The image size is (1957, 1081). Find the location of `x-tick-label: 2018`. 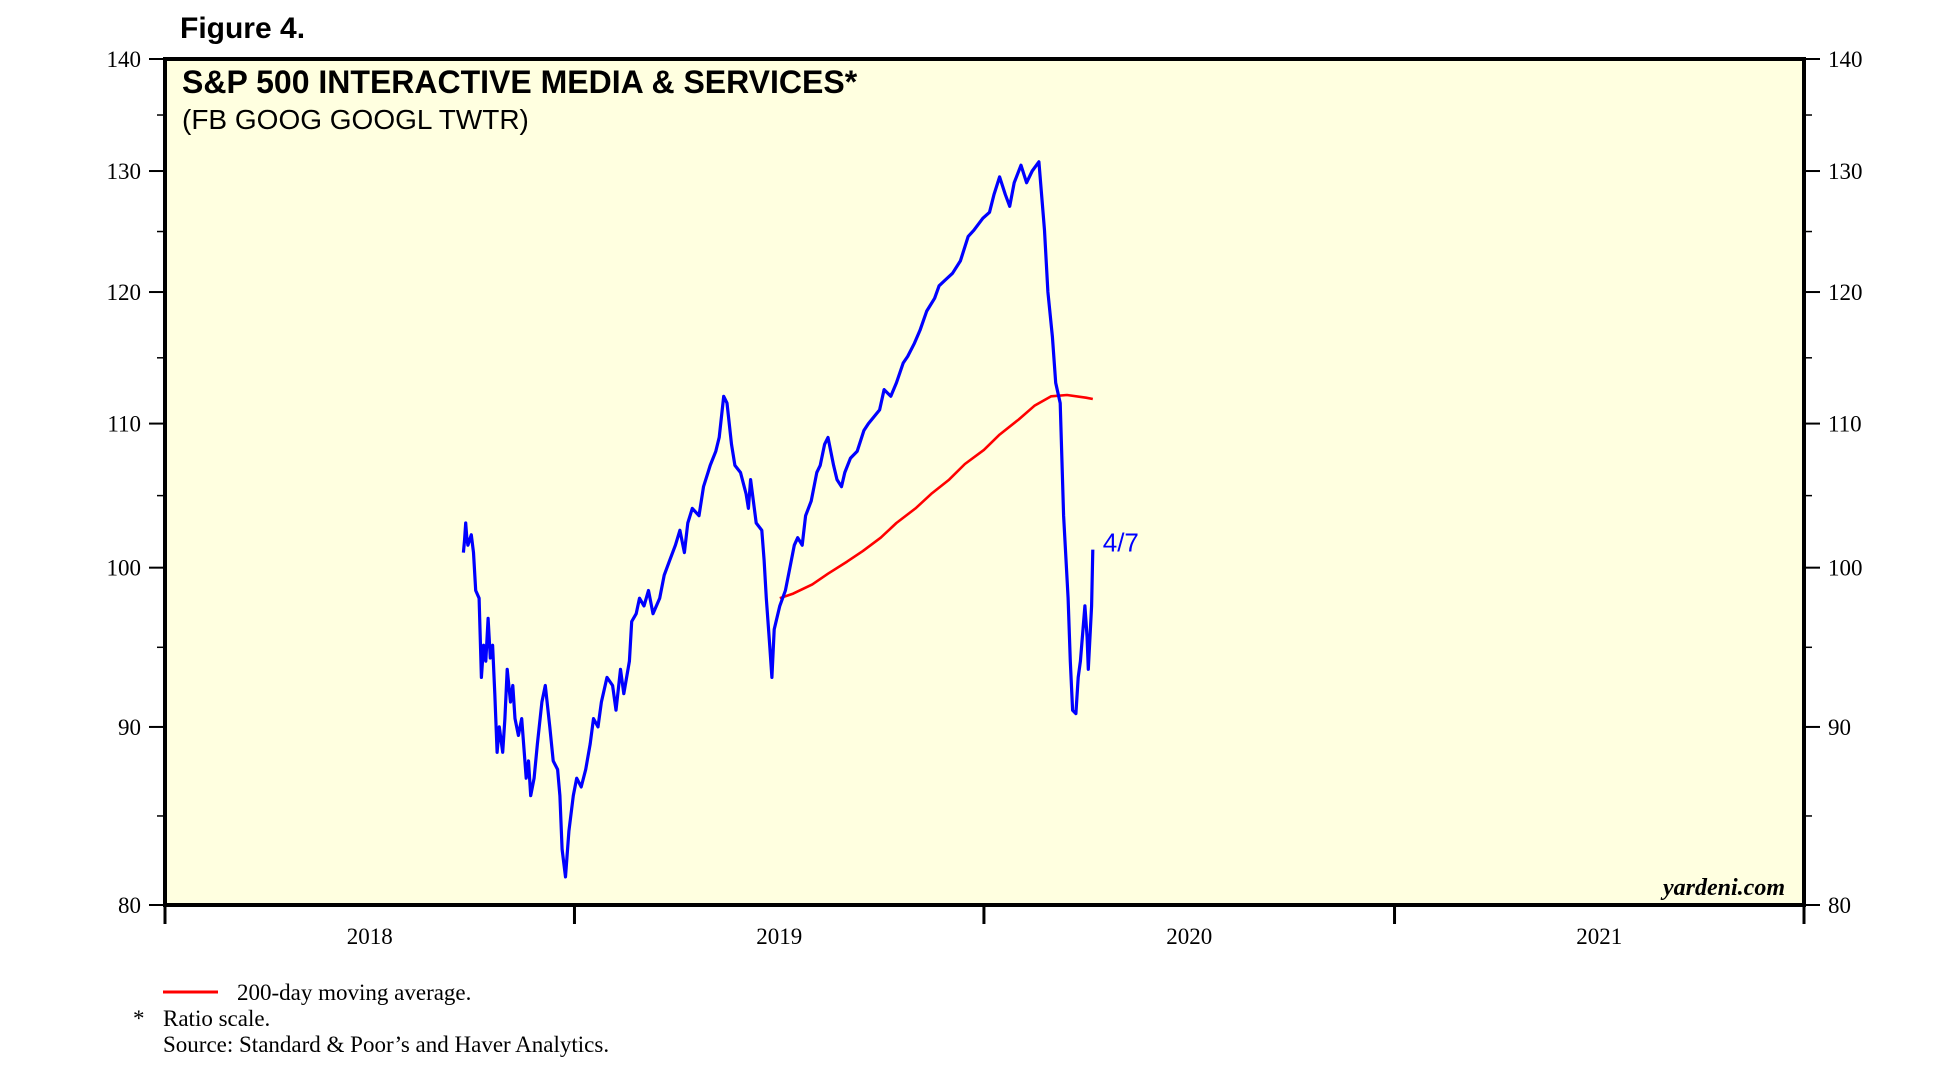

x-tick-label: 2018 is located at coordinates (370, 936).